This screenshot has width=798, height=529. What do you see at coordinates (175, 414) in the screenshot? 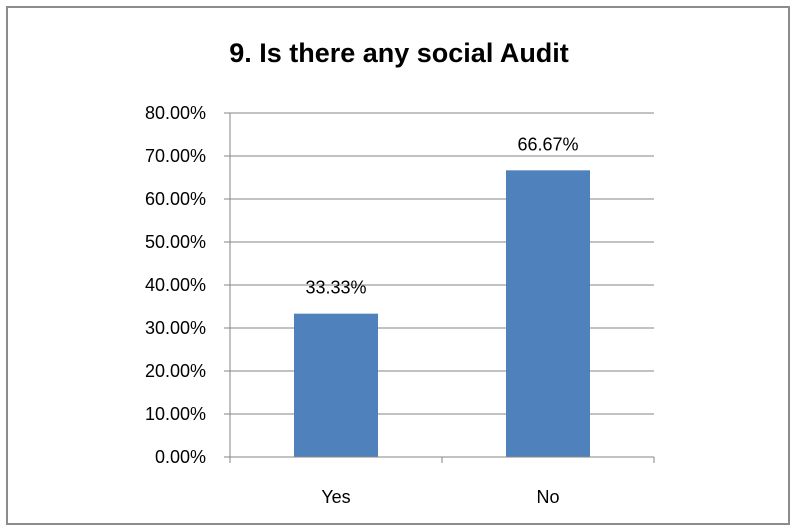
I see `y-tick-label: 10.00%` at bounding box center [175, 414].